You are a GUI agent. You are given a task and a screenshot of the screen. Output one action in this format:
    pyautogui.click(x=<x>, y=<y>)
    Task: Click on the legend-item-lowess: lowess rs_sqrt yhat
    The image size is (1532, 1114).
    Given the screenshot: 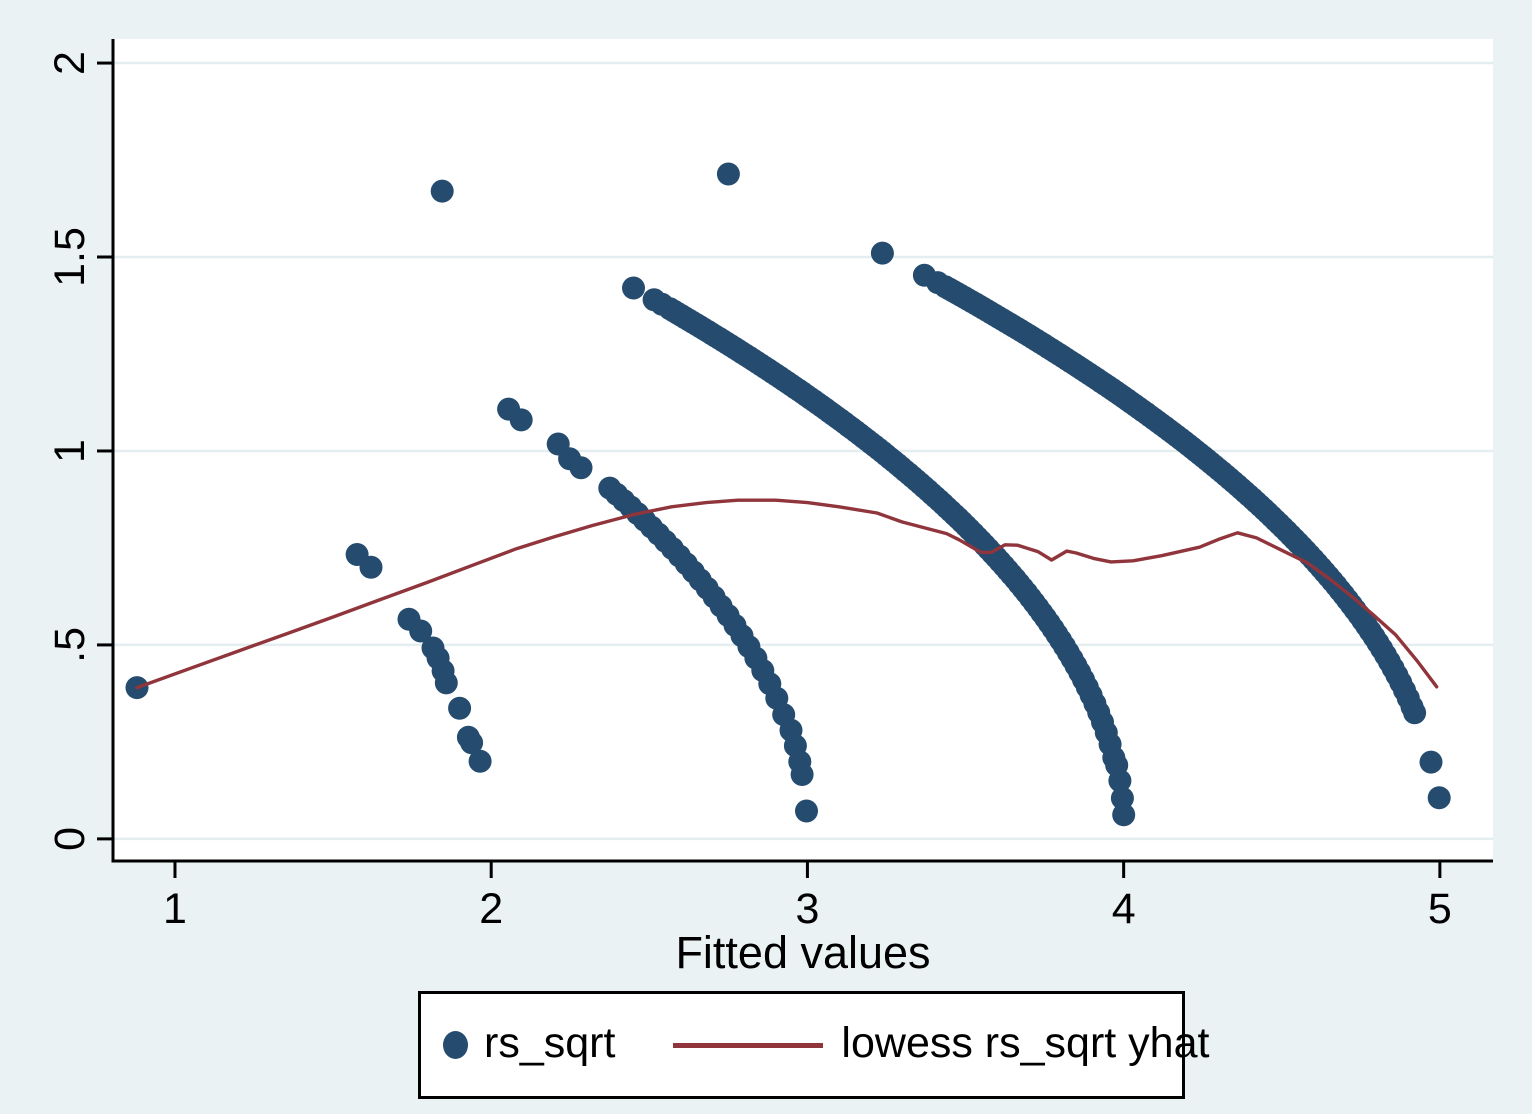 What is the action you would take?
    pyautogui.click(x=941, y=1043)
    